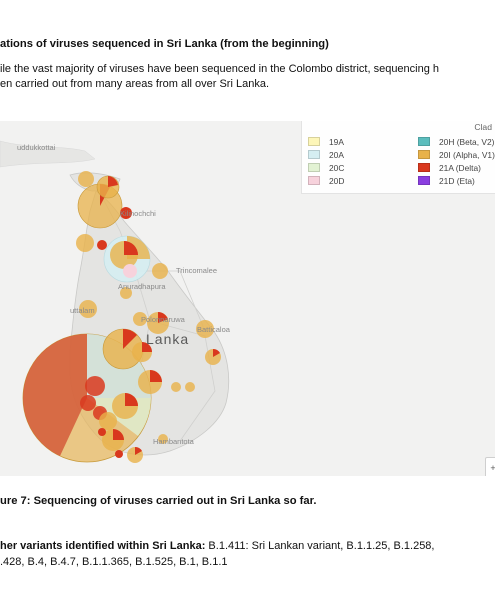 The image size is (495, 600). Describe the element at coordinates (336, 154) in the screenshot. I see `legend-label: 20A` at that location.